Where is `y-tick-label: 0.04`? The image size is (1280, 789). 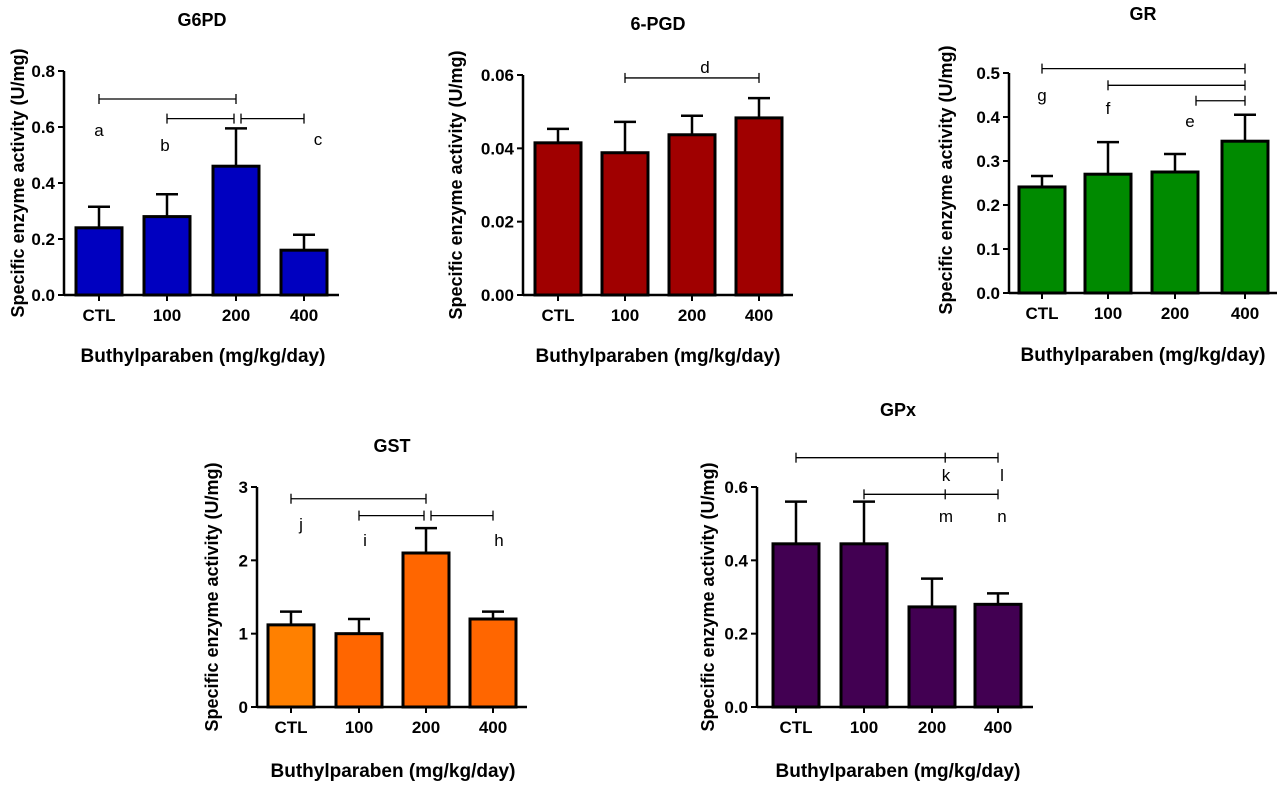
y-tick-label: 0.04 is located at coordinates (498, 148).